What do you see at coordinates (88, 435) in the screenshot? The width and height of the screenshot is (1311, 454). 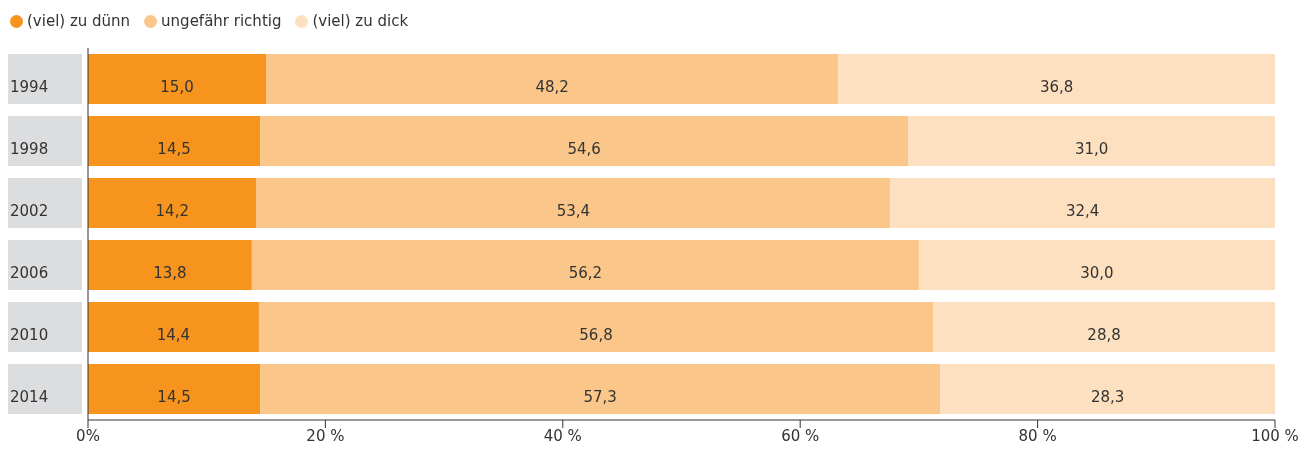 I see `x-tick-label: 0%` at bounding box center [88, 435].